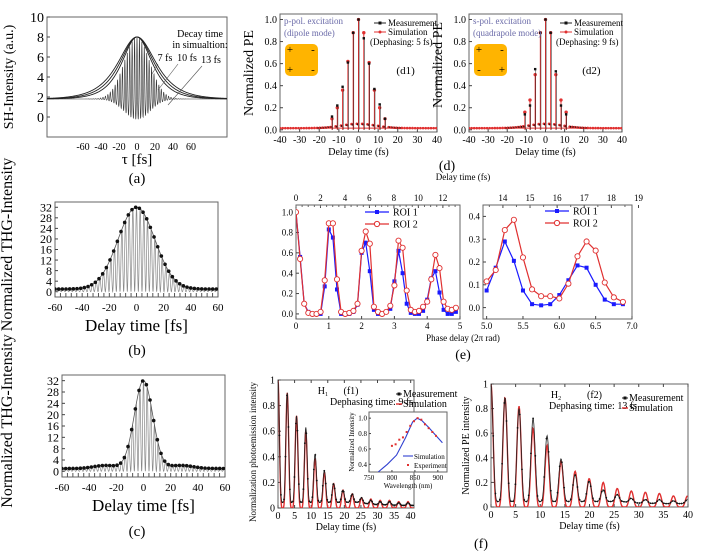 The image size is (709, 559). I want to click on x-tick-label: -10, so click(338, 140).